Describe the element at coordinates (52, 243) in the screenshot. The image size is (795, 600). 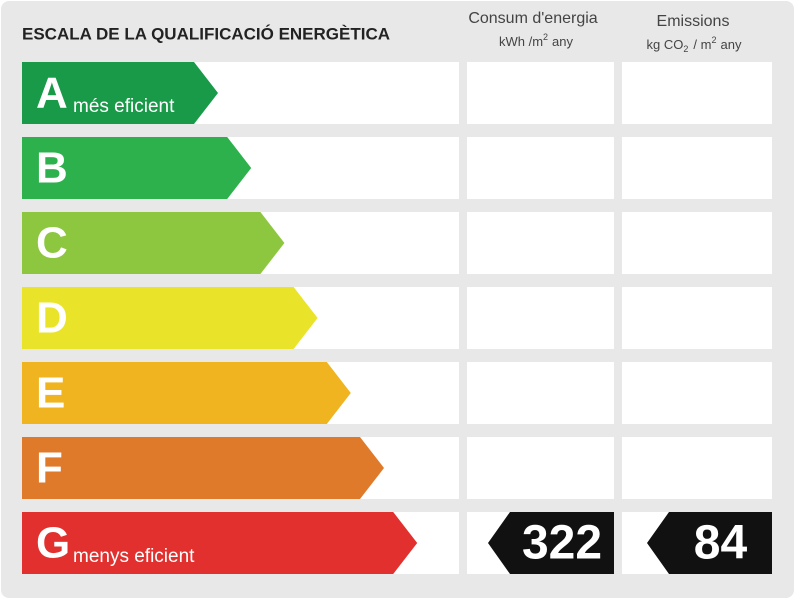
I see `rating-letter: C` at that location.